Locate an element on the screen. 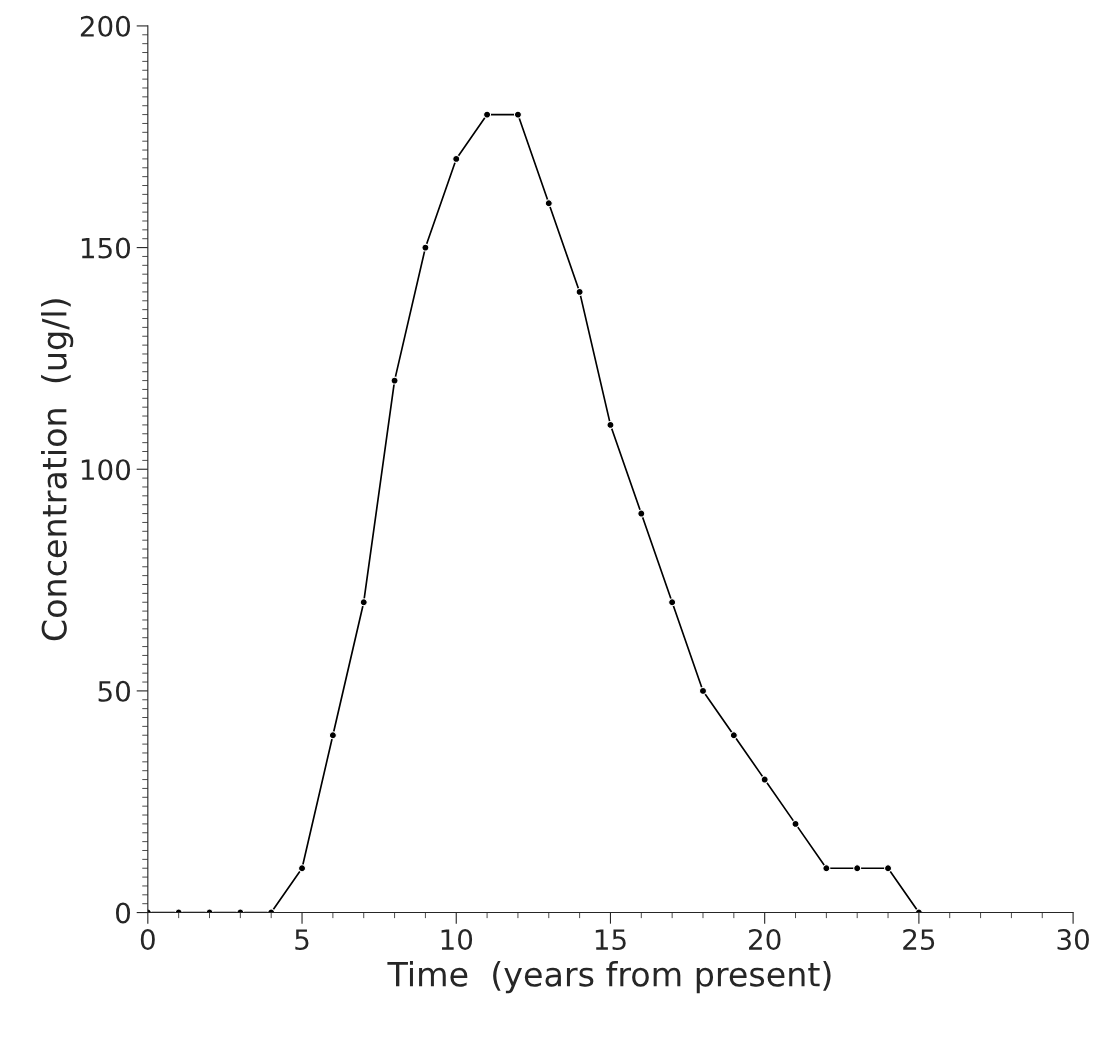 Image resolution: width=1095 pixels, height=1037 pixels. y-tick-label: 100 is located at coordinates (106, 470).